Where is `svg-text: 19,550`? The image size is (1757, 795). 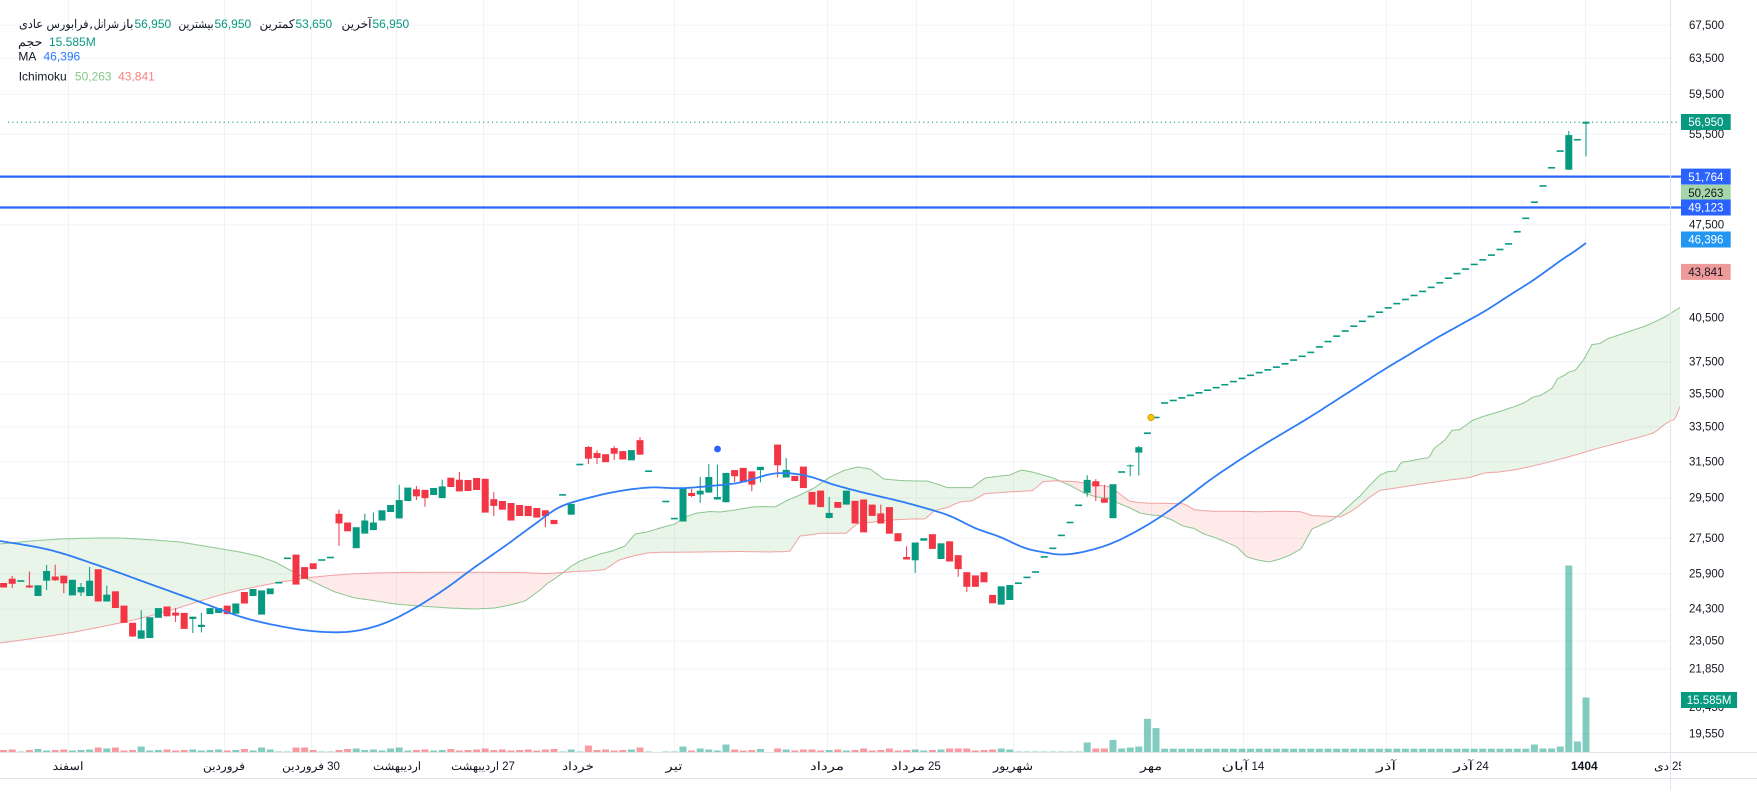
svg-text: 19,550 is located at coordinates (1706, 735).